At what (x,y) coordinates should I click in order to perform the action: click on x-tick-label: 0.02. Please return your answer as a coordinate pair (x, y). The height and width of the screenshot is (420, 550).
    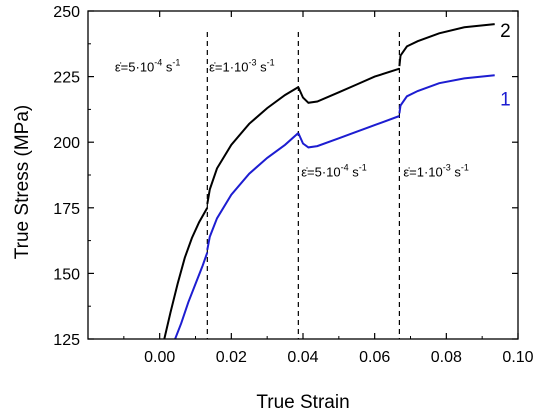
    Looking at the image, I should click on (231, 357).